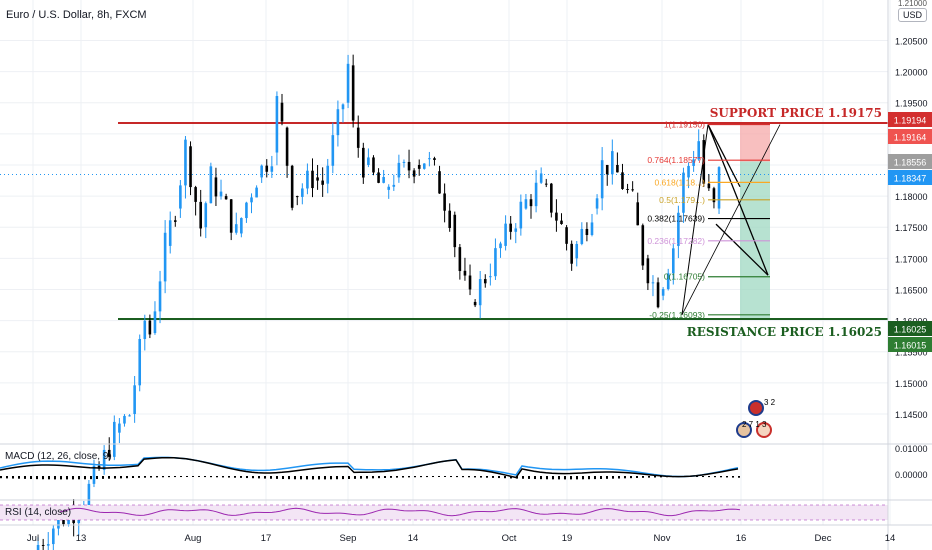 The width and height of the screenshot is (932, 550). Describe the element at coordinates (911, 228) in the screenshot. I see `price-tick-label: 1.17500` at that location.